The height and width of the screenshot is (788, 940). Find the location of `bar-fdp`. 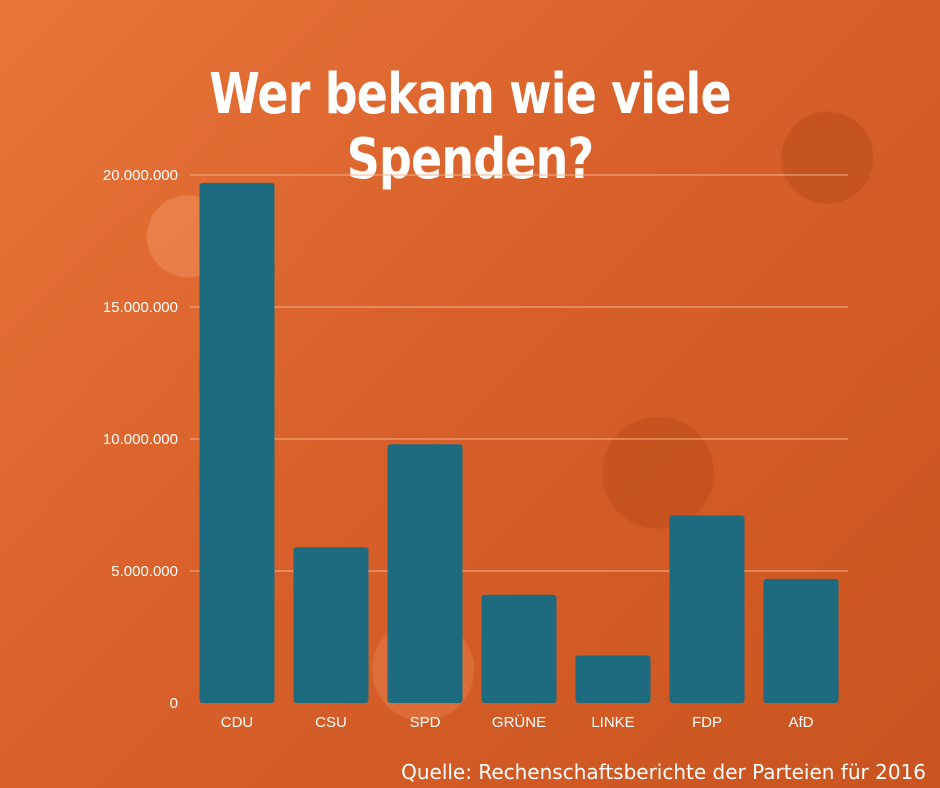

bar-fdp is located at coordinates (707, 609).